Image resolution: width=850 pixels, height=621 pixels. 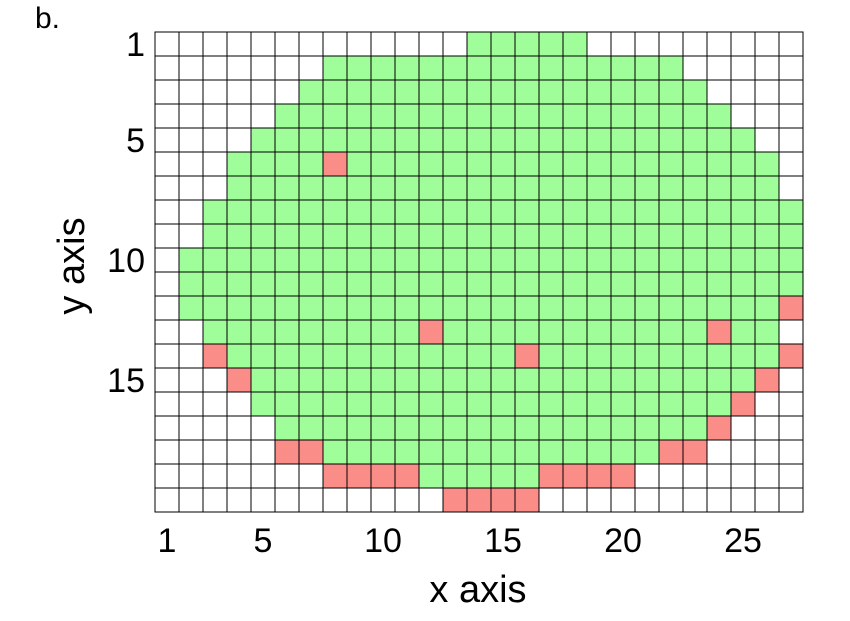 What do you see at coordinates (743, 541) in the screenshot?
I see `x-tick-label: 25` at bounding box center [743, 541].